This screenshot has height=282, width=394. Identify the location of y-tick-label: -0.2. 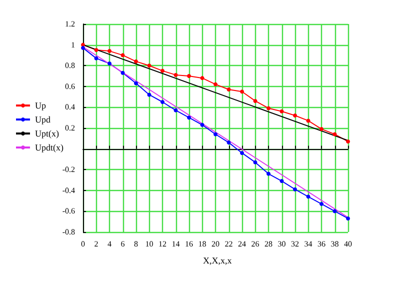
(68, 169).